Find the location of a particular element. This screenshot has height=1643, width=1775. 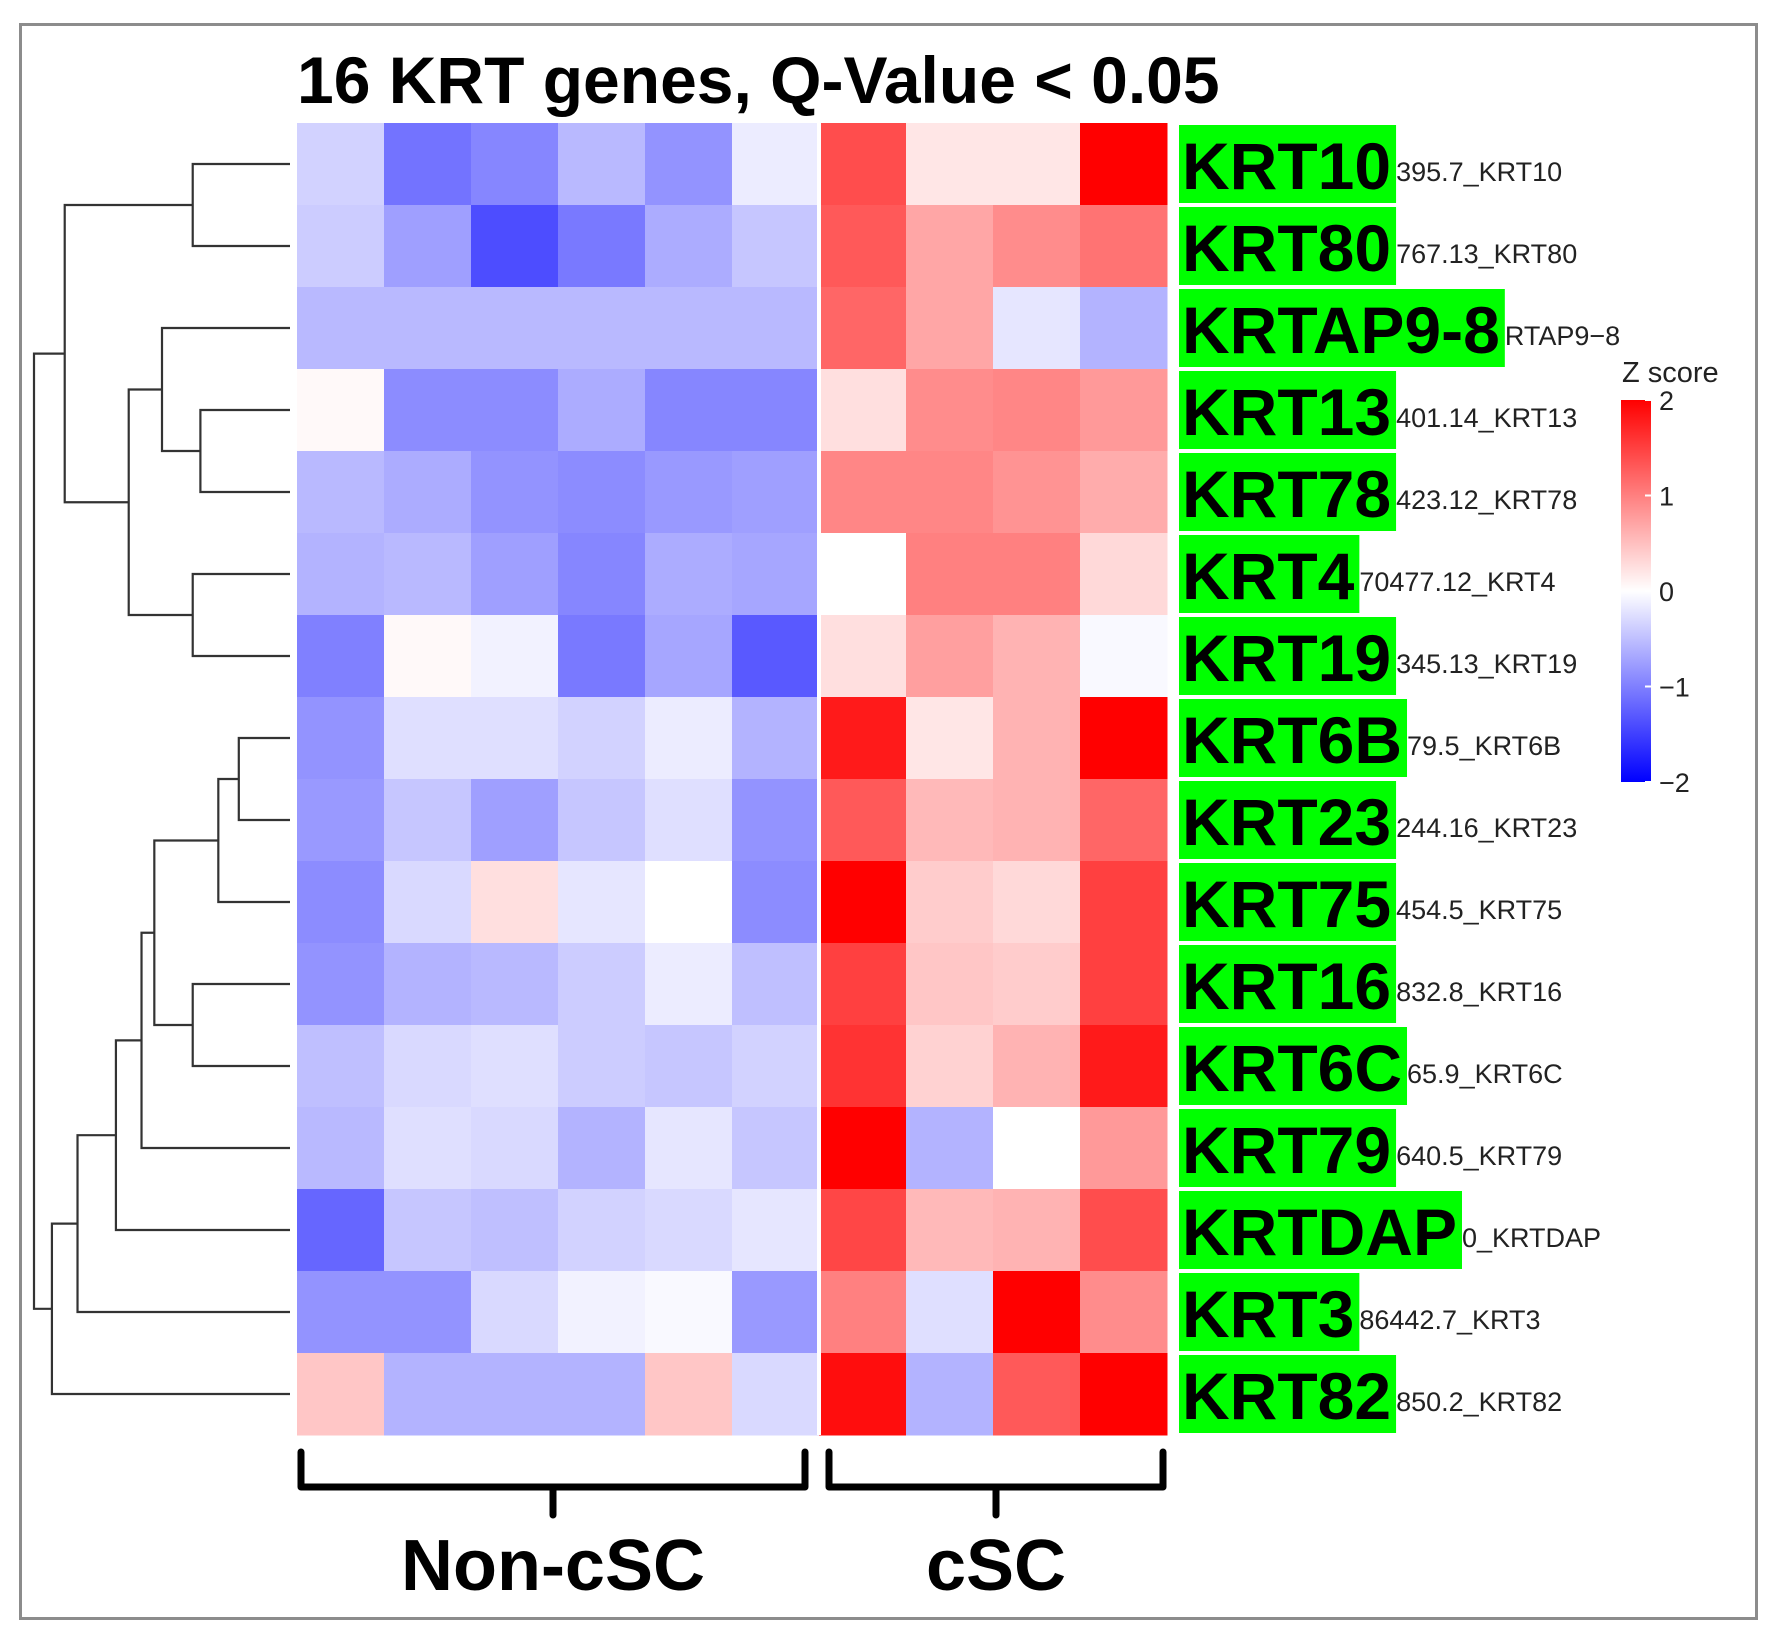

gene-id-label: 79.5_KRT6B is located at coordinates (1484, 746).